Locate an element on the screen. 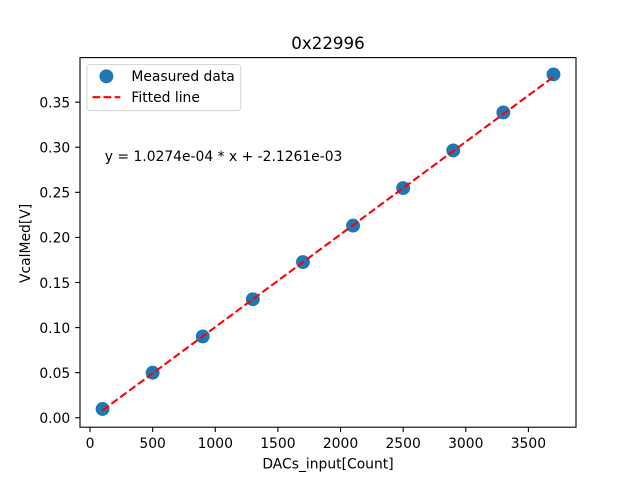 The height and width of the screenshot is (480, 640). y-tick-label: 0.00 is located at coordinates (54, 419).